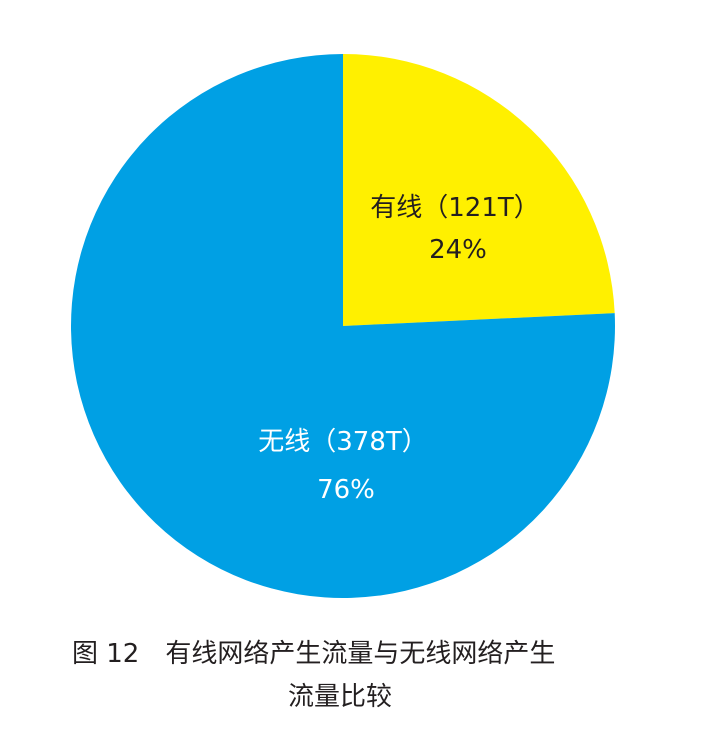  I want to click on slice-label-wired: 有线（121T）, so click(455, 208).